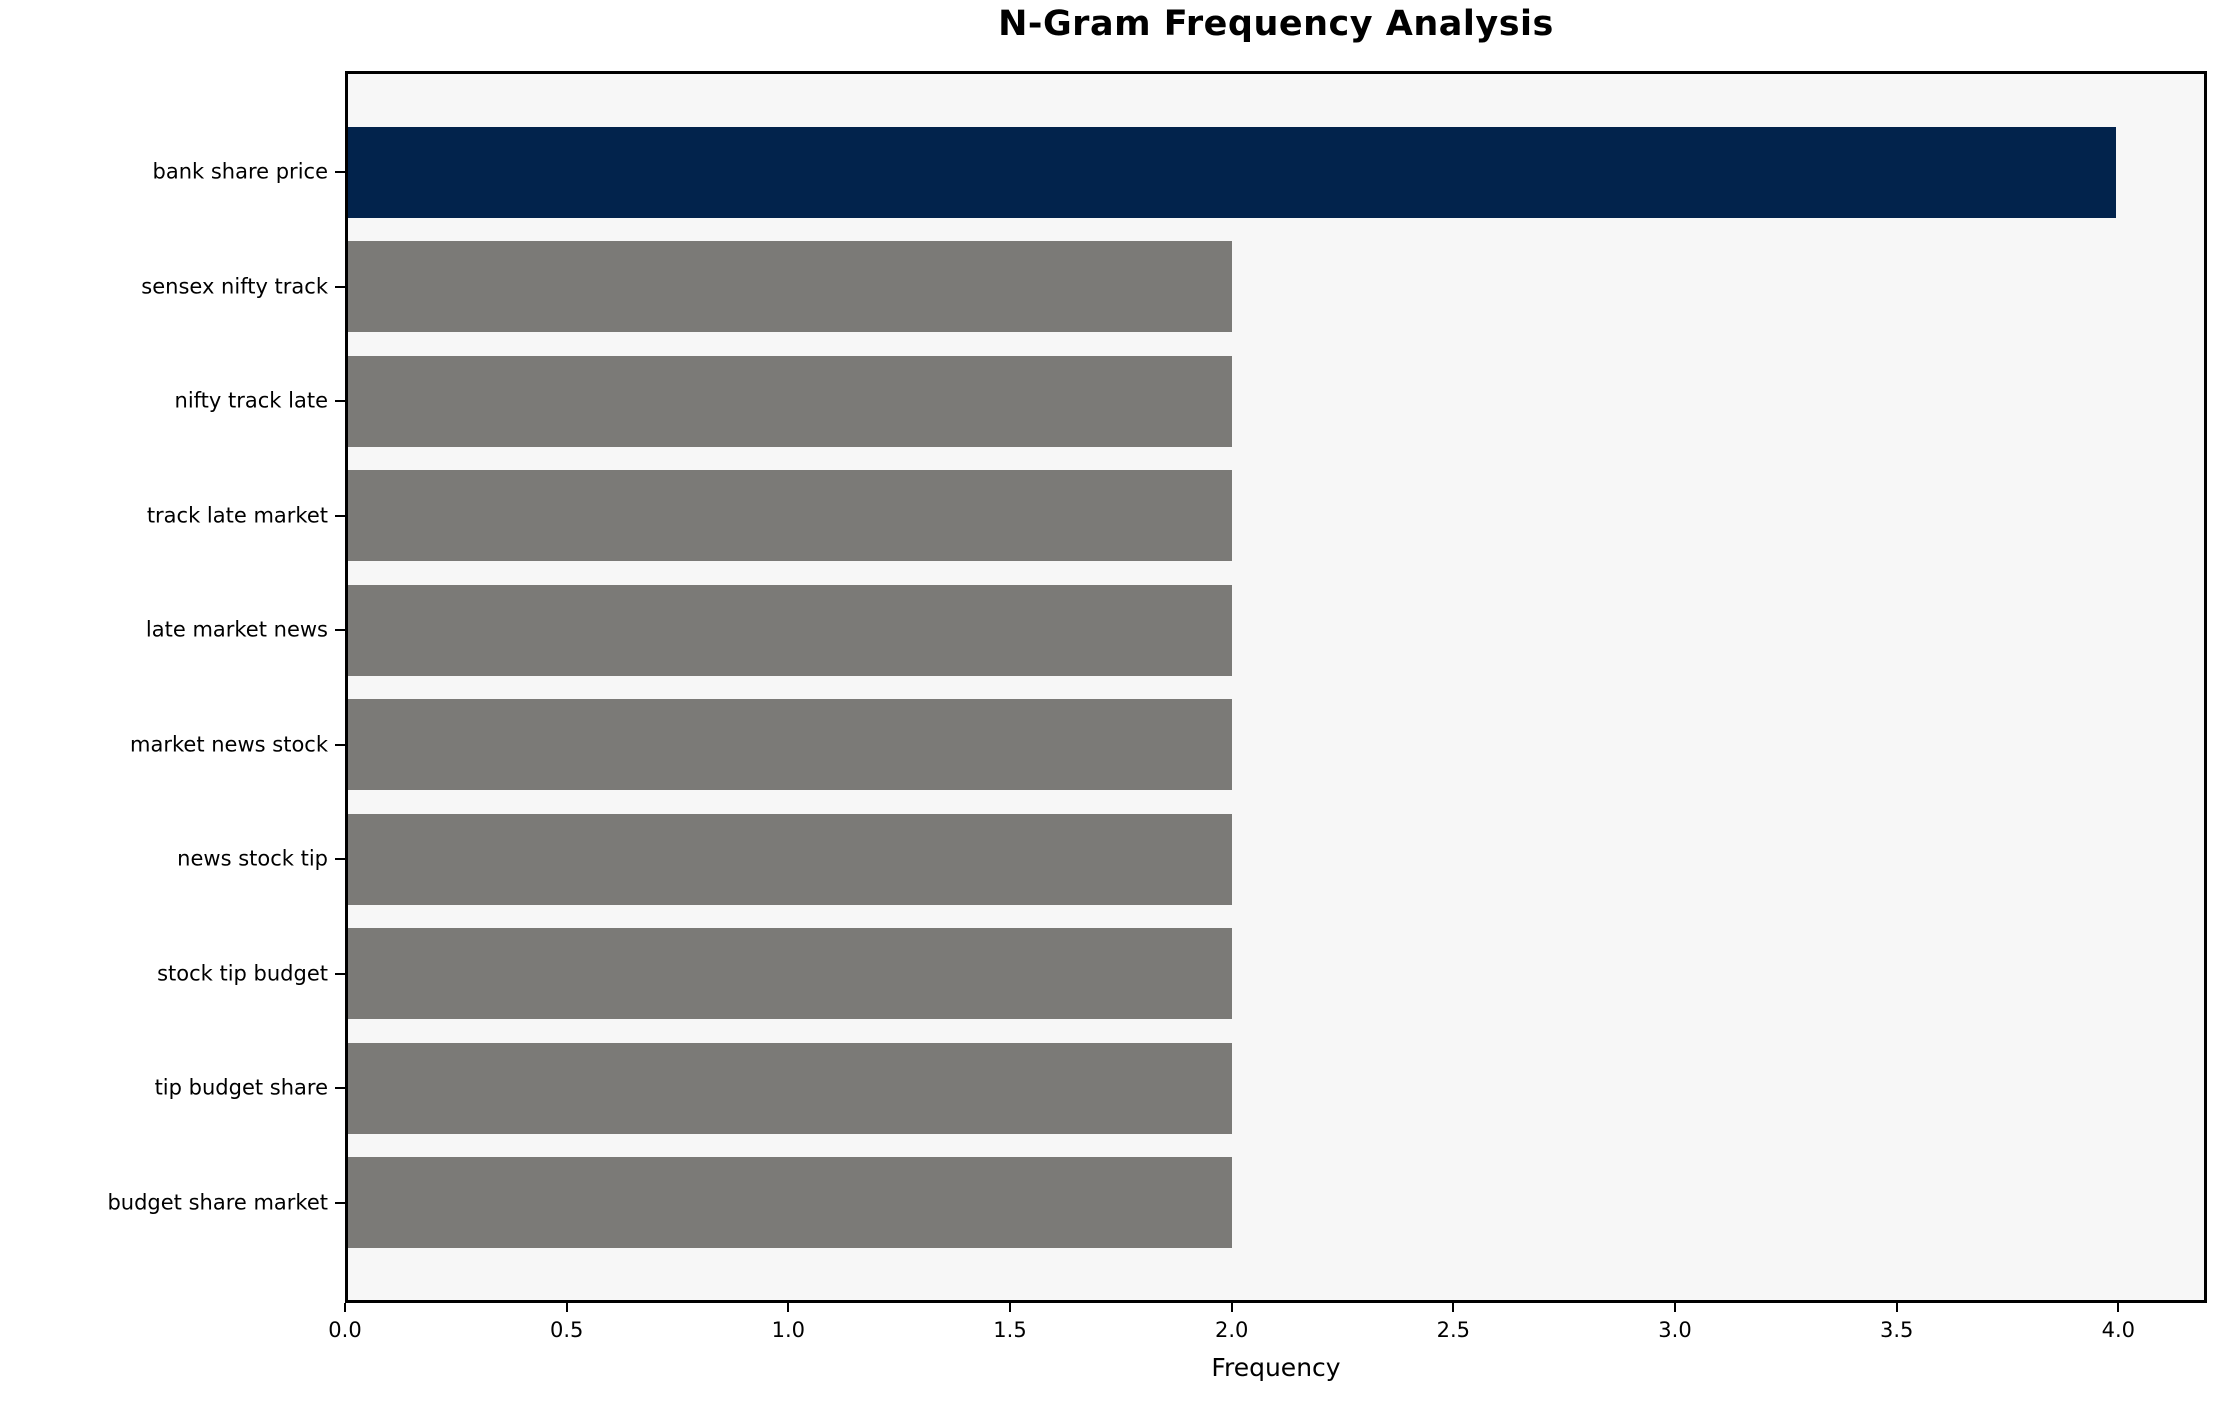 The height and width of the screenshot is (1414, 2225). Describe the element at coordinates (788, 1330) in the screenshot. I see `x-tick-label: 1.0` at that location.